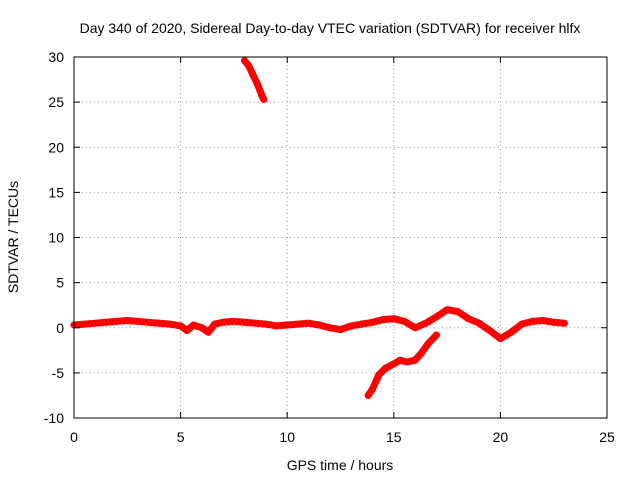 This screenshot has width=640, height=480. What do you see at coordinates (56, 147) in the screenshot?
I see `y-tick-label: 20` at bounding box center [56, 147].